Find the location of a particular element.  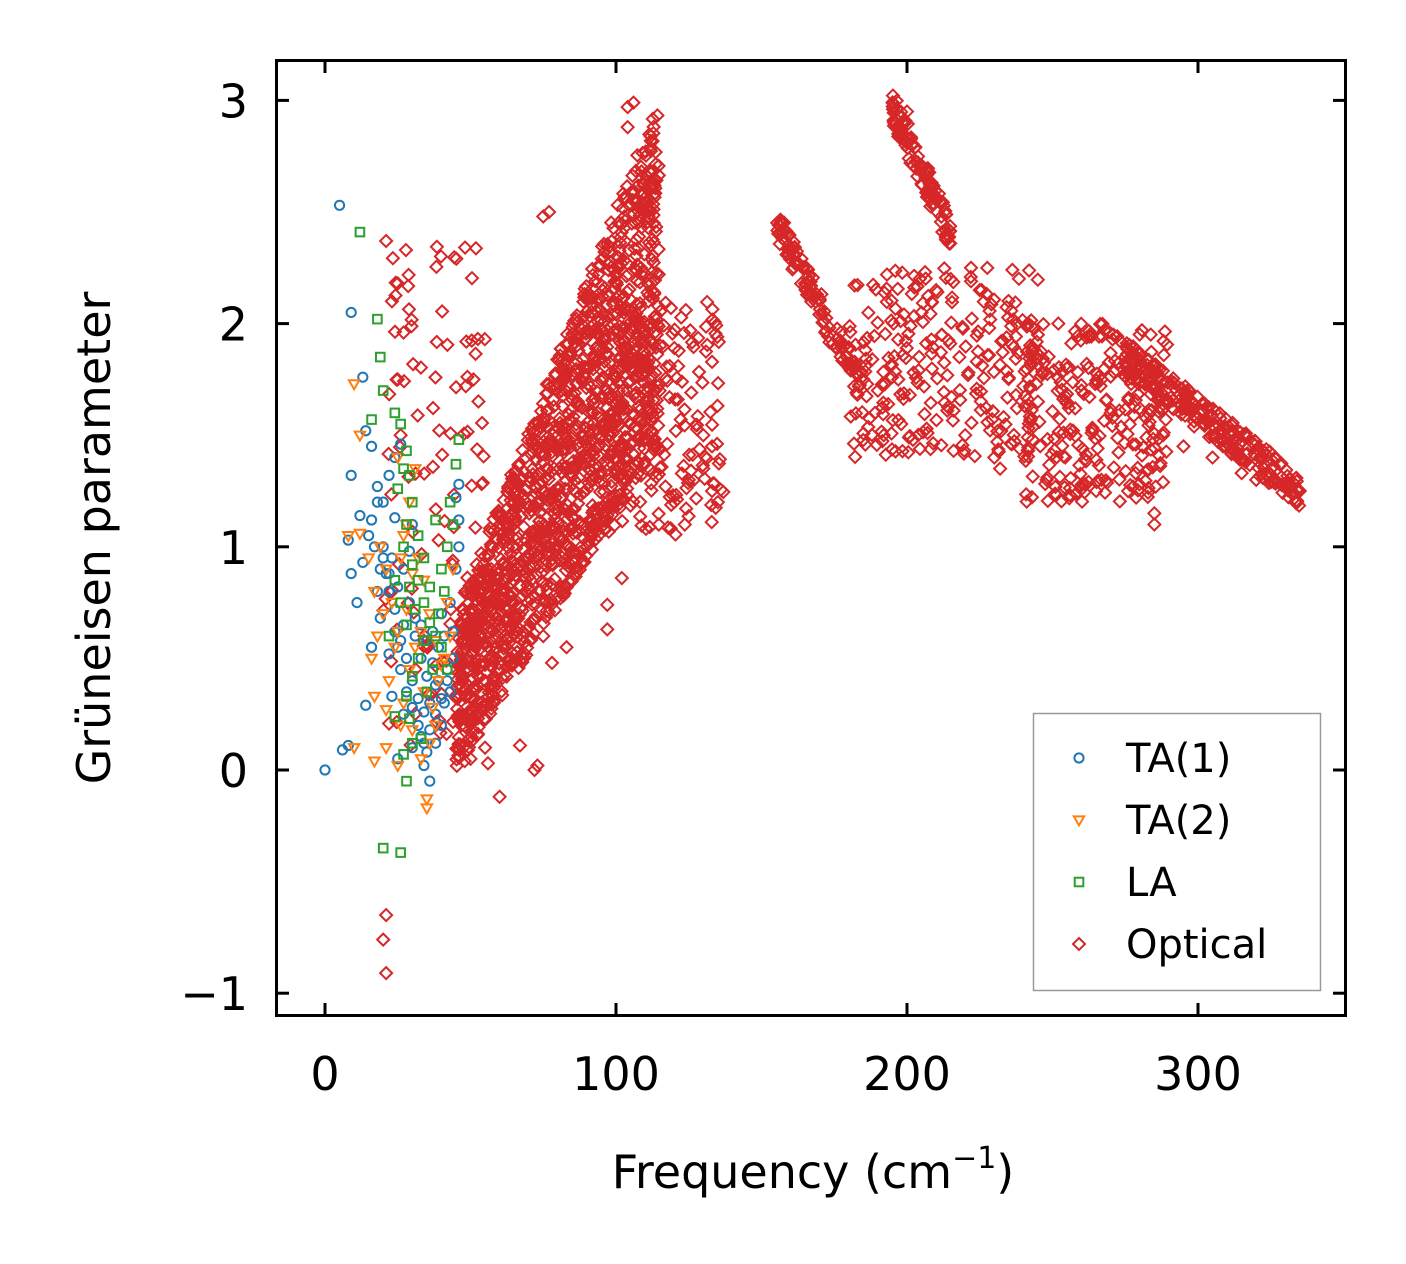

legend-marker is located at coordinates (1079, 758).